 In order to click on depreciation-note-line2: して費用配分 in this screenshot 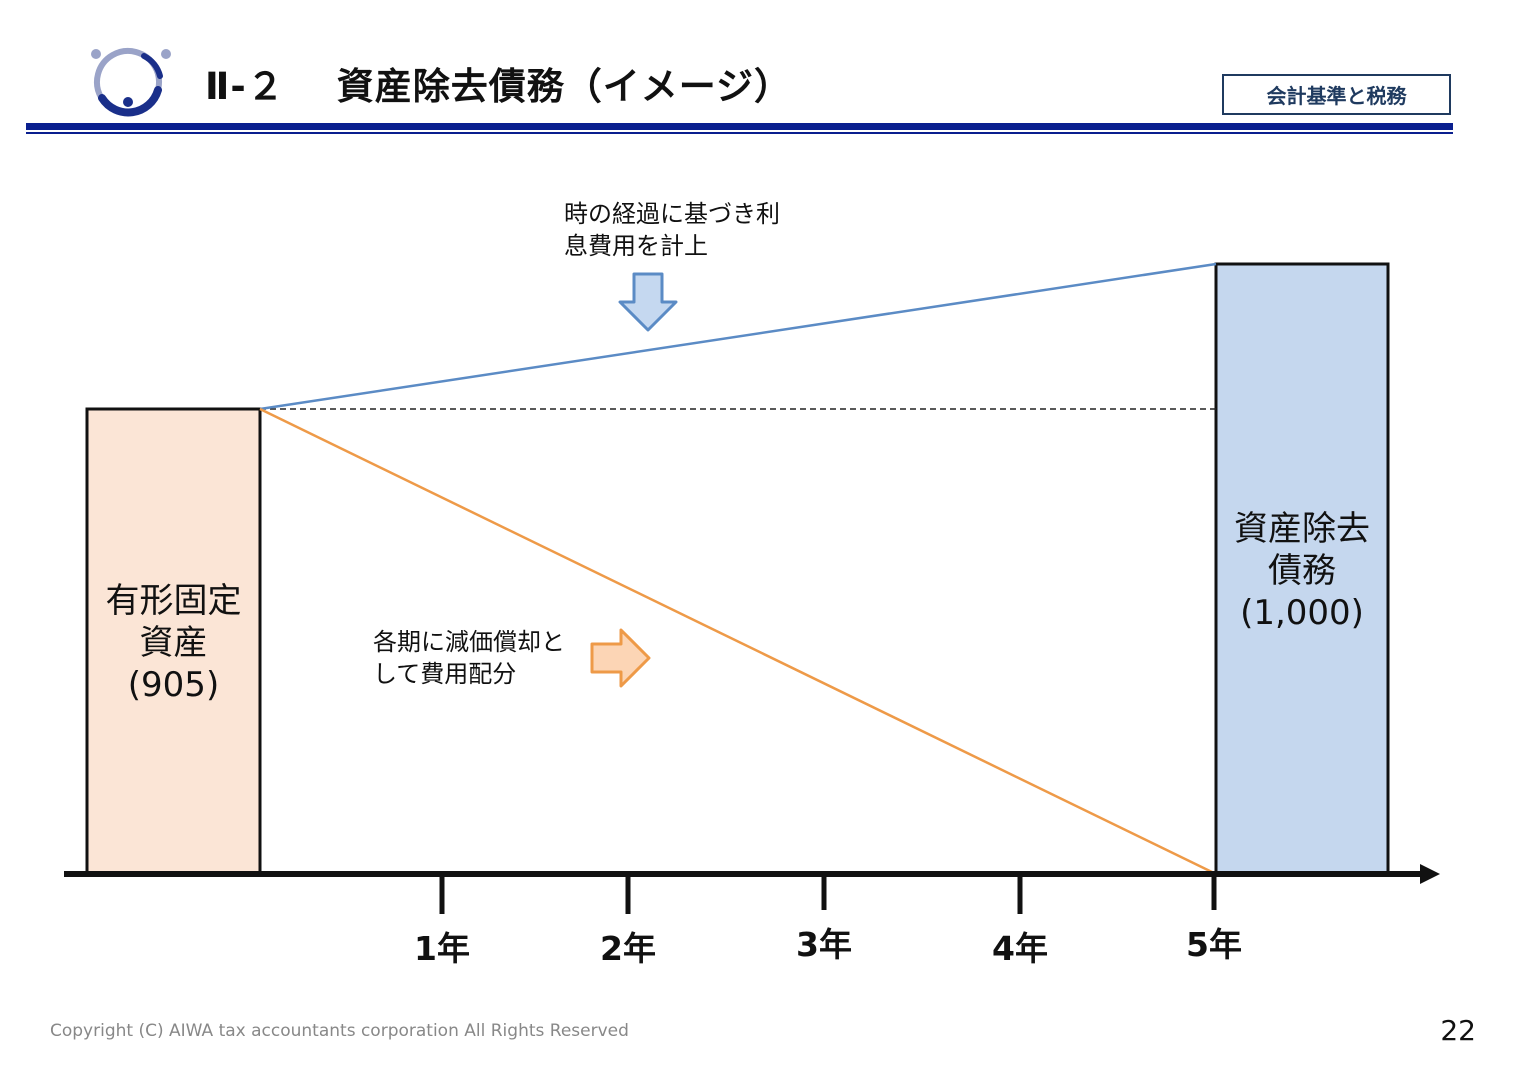, I will do `click(445, 674)`.